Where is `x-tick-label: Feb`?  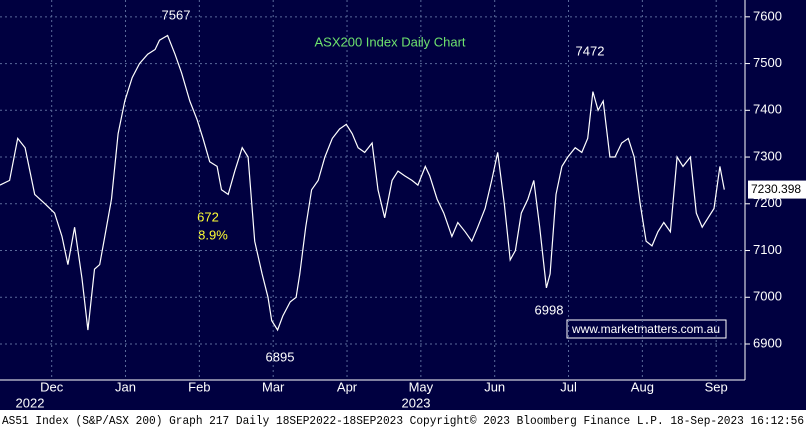
x-tick-label: Feb is located at coordinates (199, 386).